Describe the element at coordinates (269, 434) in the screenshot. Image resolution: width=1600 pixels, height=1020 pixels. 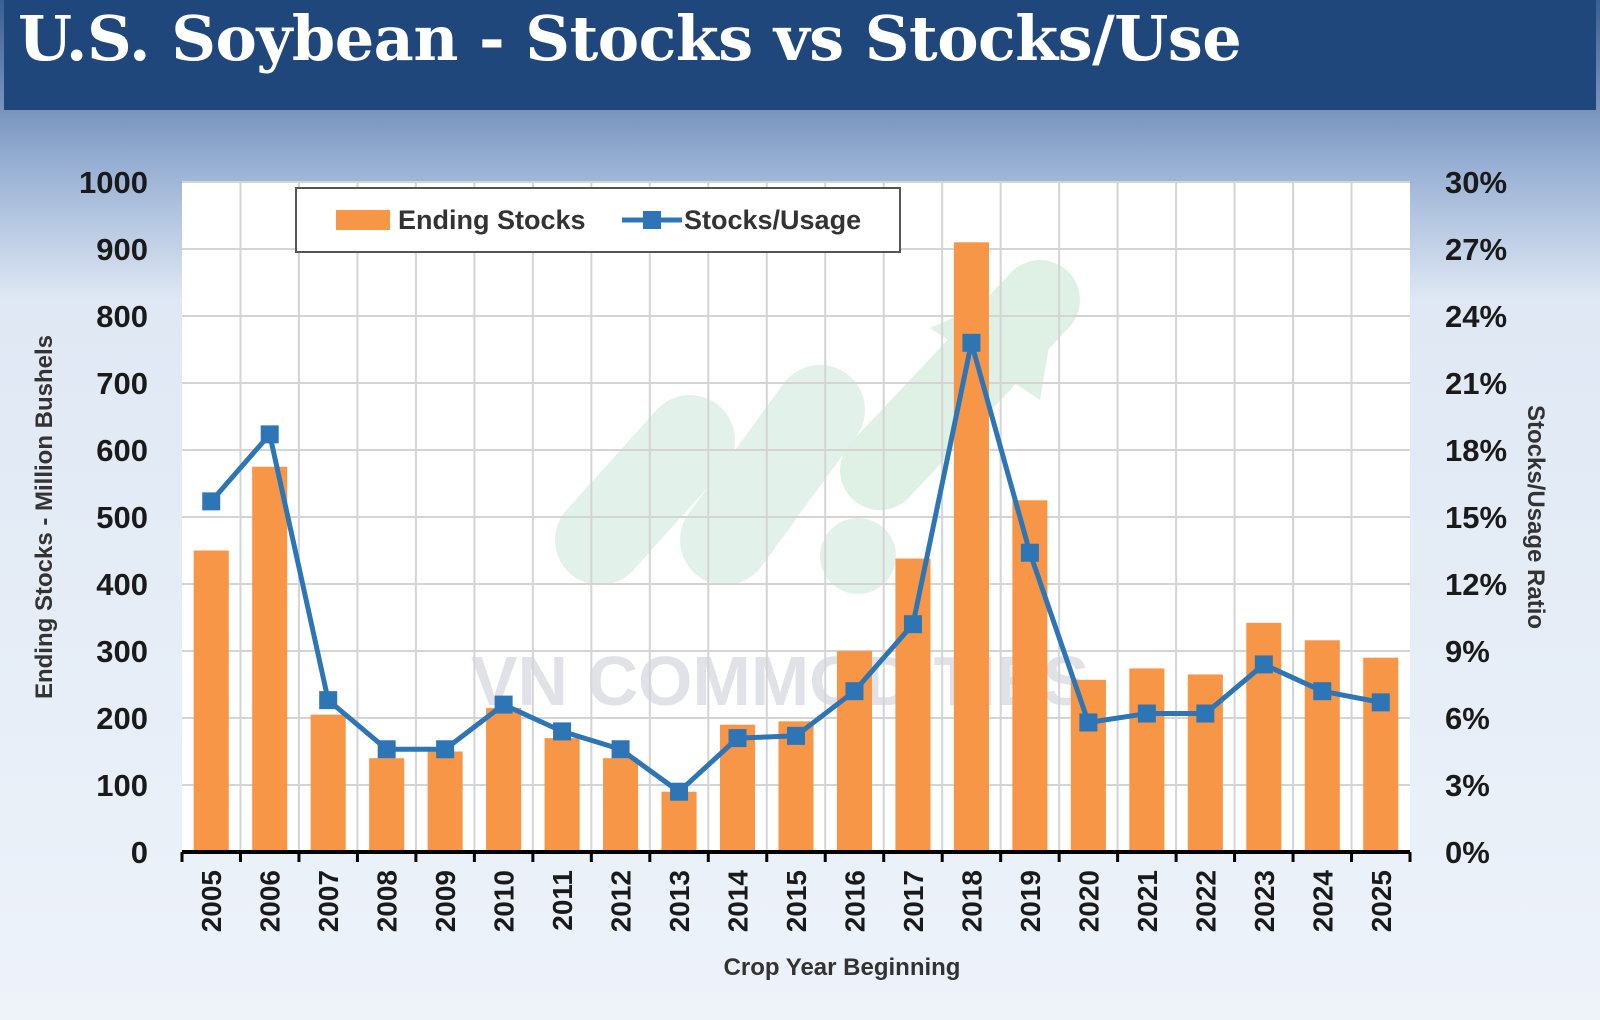
I see `point-stocks-usage-2006` at that location.